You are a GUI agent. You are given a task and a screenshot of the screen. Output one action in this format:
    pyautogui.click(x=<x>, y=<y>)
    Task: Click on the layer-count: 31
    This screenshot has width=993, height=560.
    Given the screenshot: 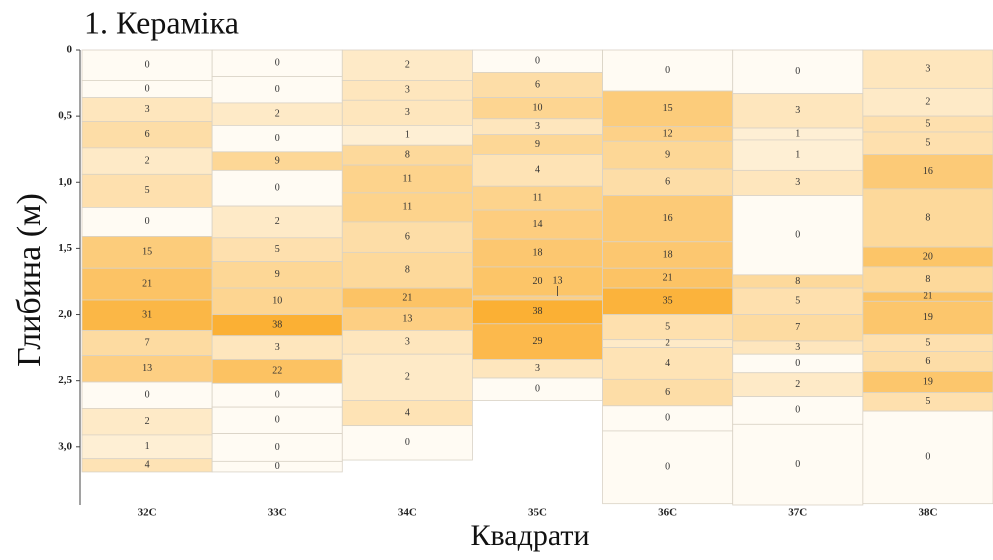 What is the action you would take?
    pyautogui.click(x=147, y=314)
    